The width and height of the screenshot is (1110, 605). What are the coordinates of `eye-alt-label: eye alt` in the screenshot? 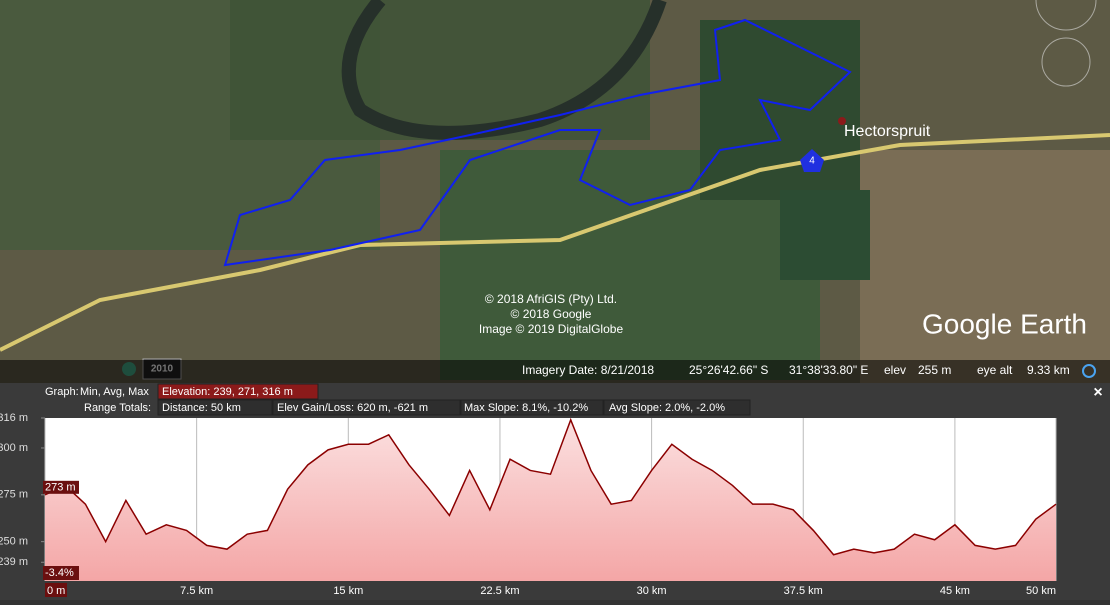 It's located at (995, 370).